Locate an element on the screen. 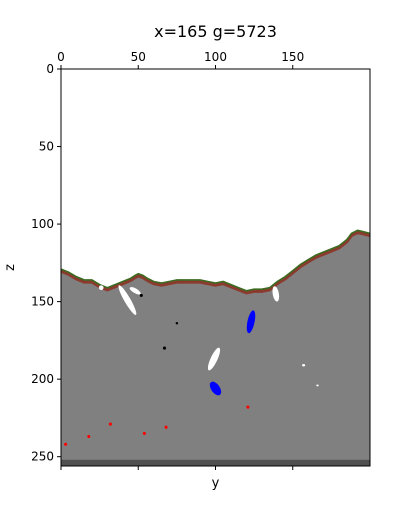 Image resolution: width=400 pixels, height=512 pixels. y-tick-label-150: 150 is located at coordinates (42, 302).